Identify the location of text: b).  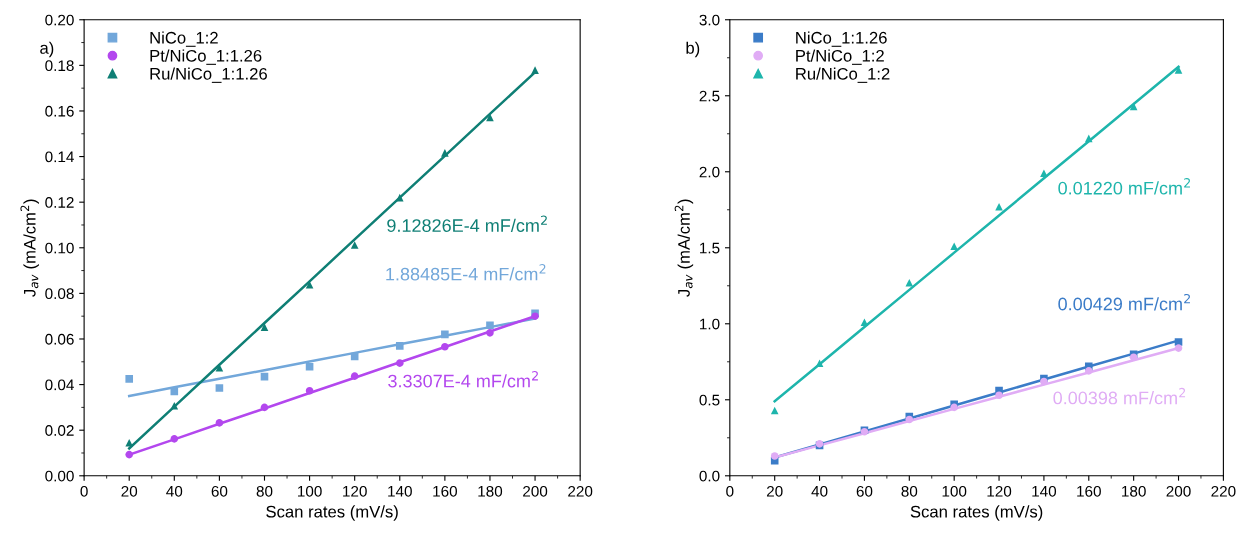
(693, 49).